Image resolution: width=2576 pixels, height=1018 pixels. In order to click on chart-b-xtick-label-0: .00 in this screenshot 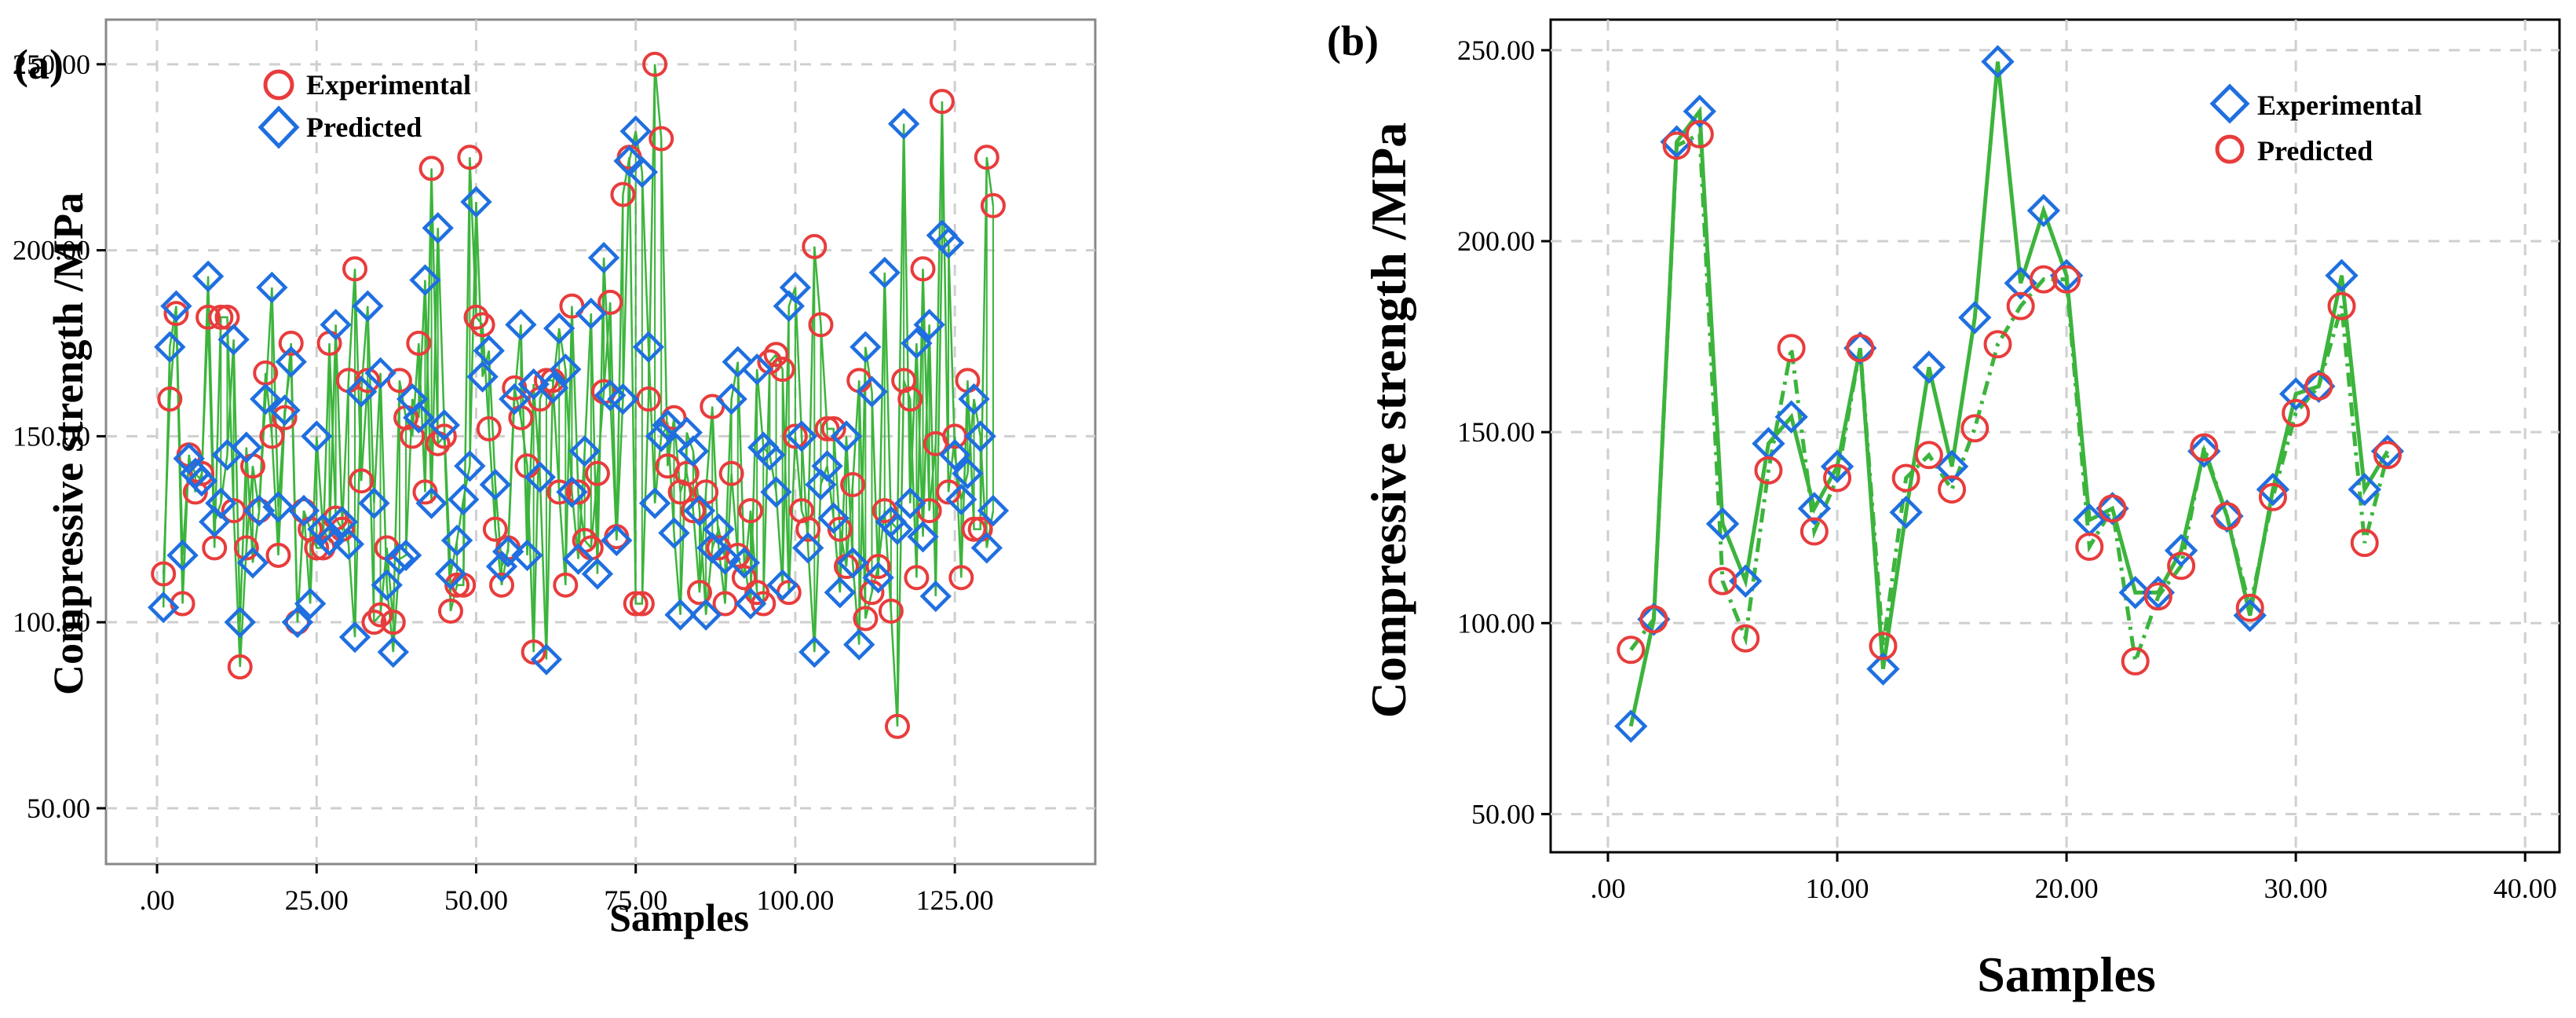, I will do `click(1609, 889)`.